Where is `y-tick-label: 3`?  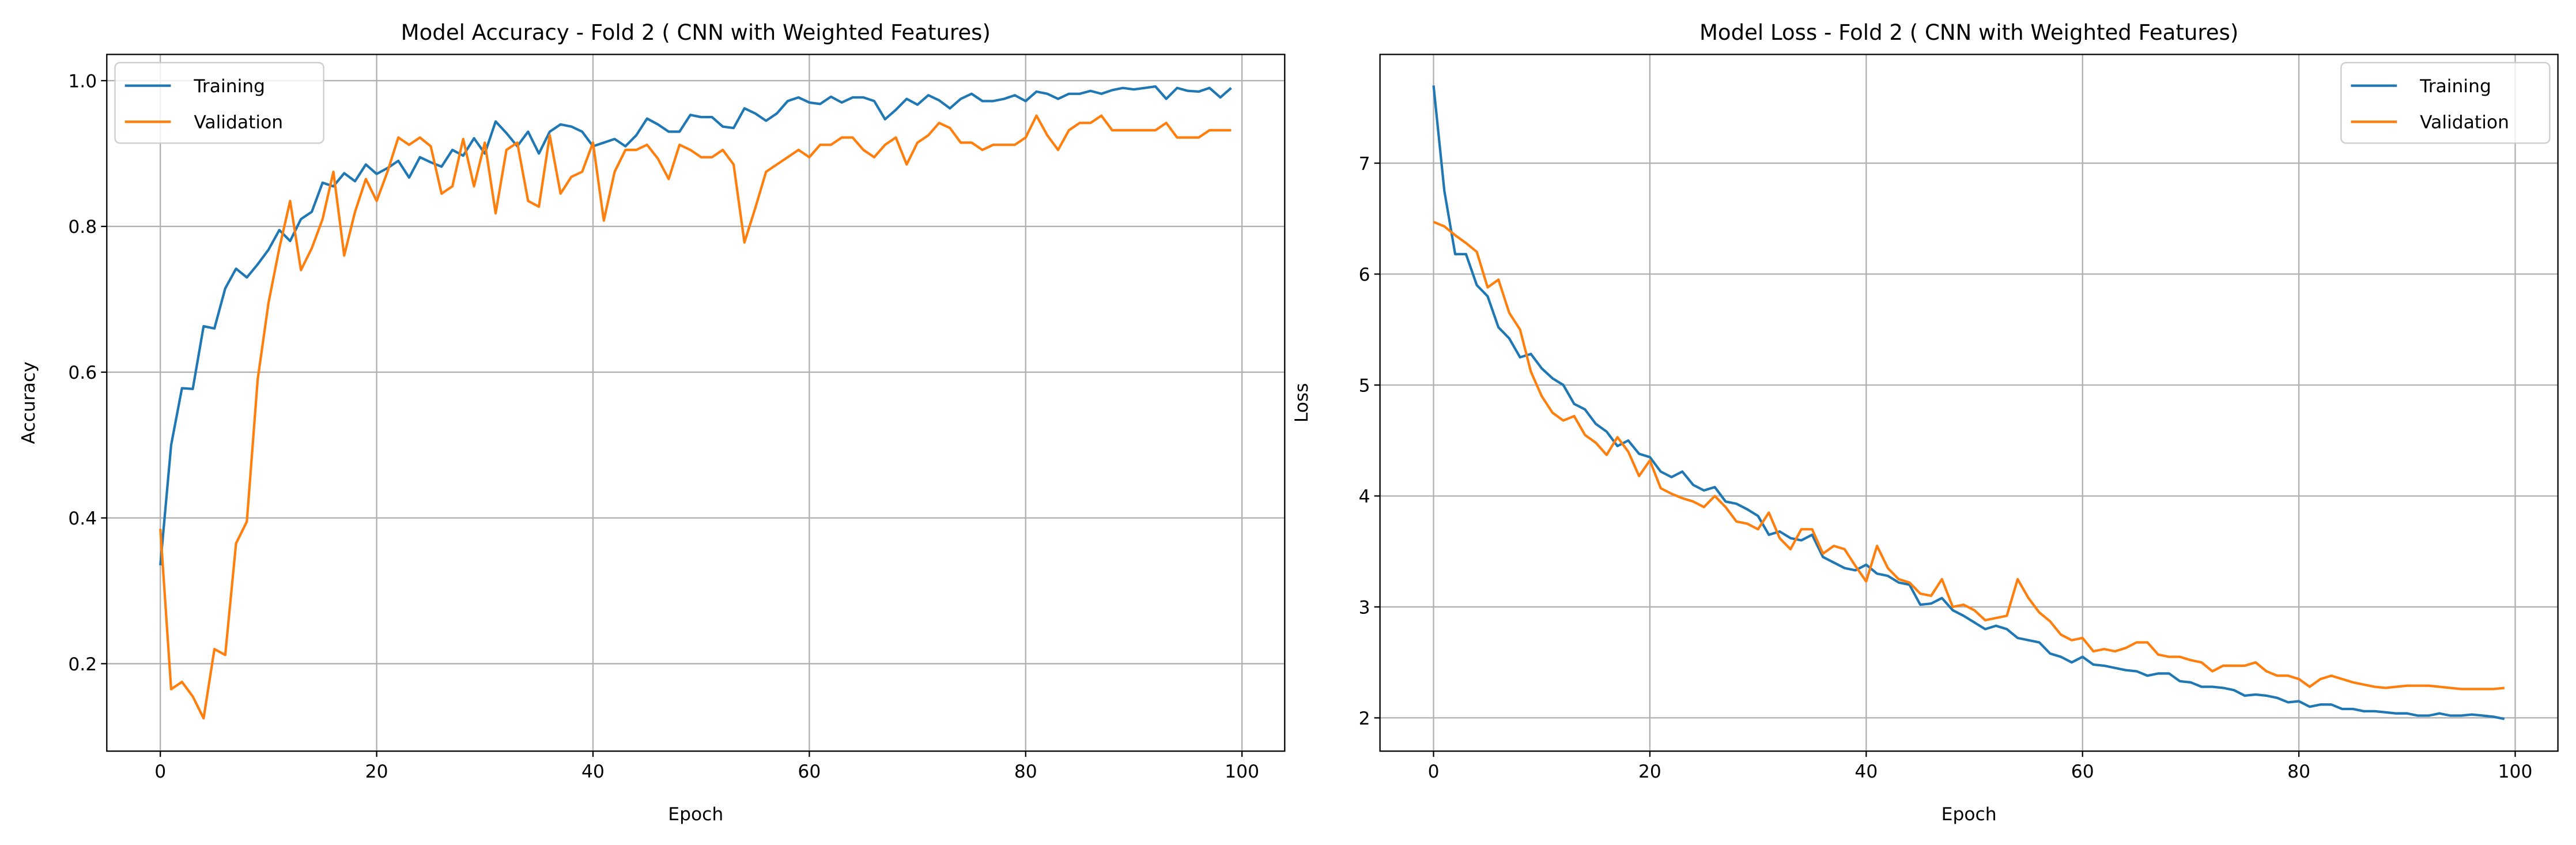 y-tick-label: 3 is located at coordinates (1364, 607).